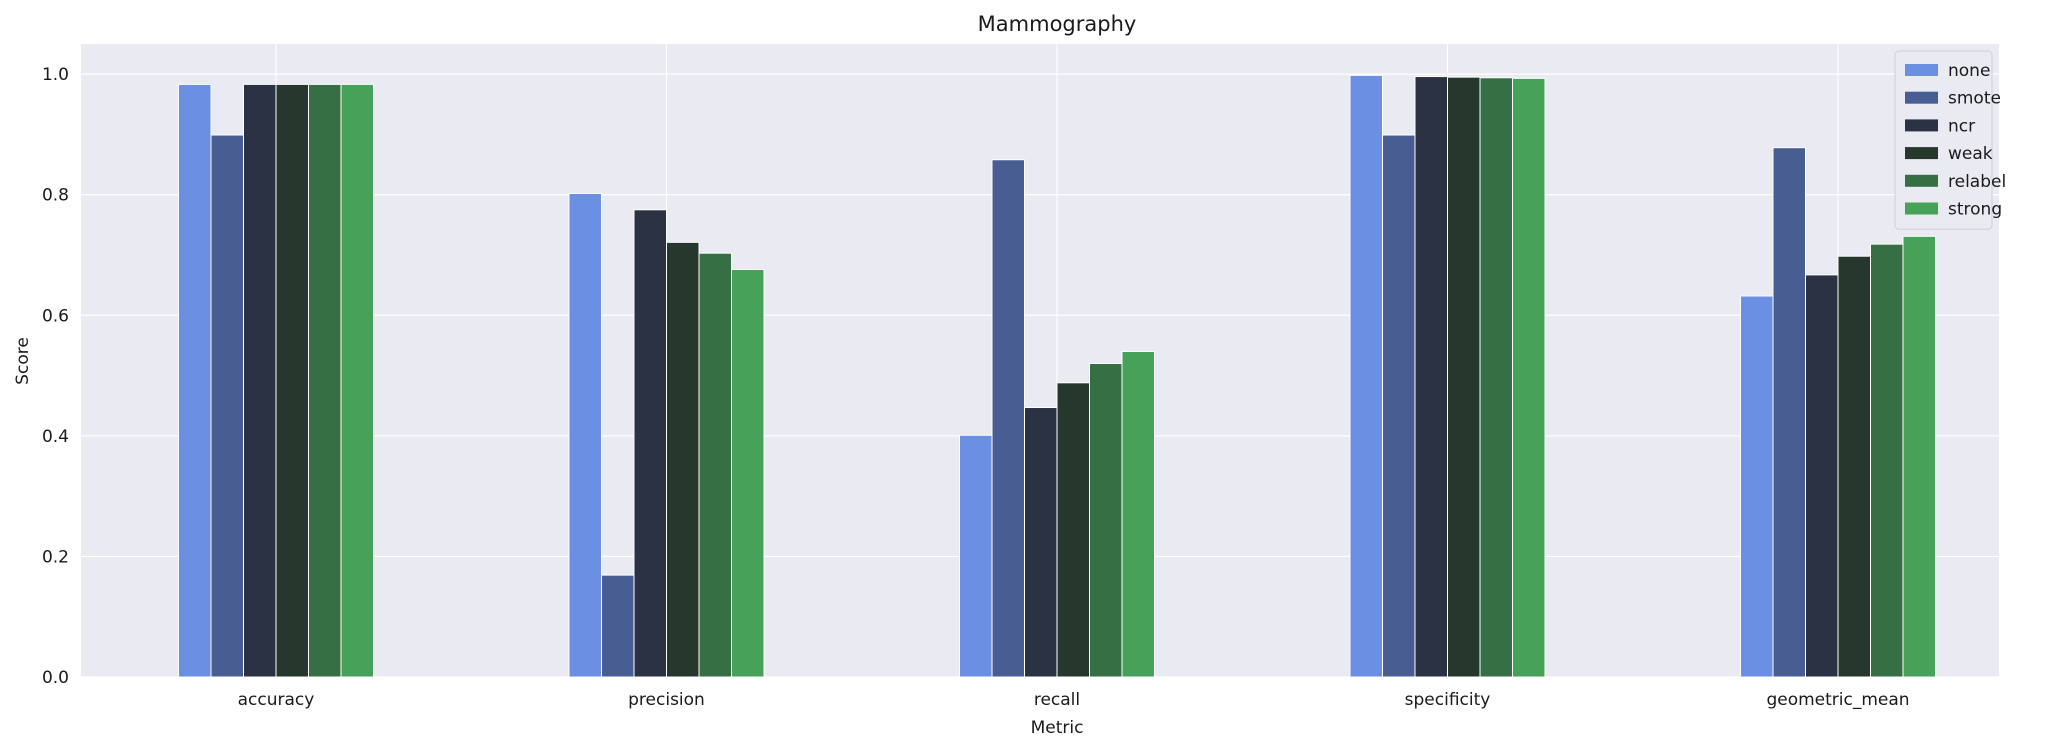 Image resolution: width=2047 pixels, height=749 pixels. Describe the element at coordinates (1969, 71) in the screenshot. I see `legend-label: none` at that location.